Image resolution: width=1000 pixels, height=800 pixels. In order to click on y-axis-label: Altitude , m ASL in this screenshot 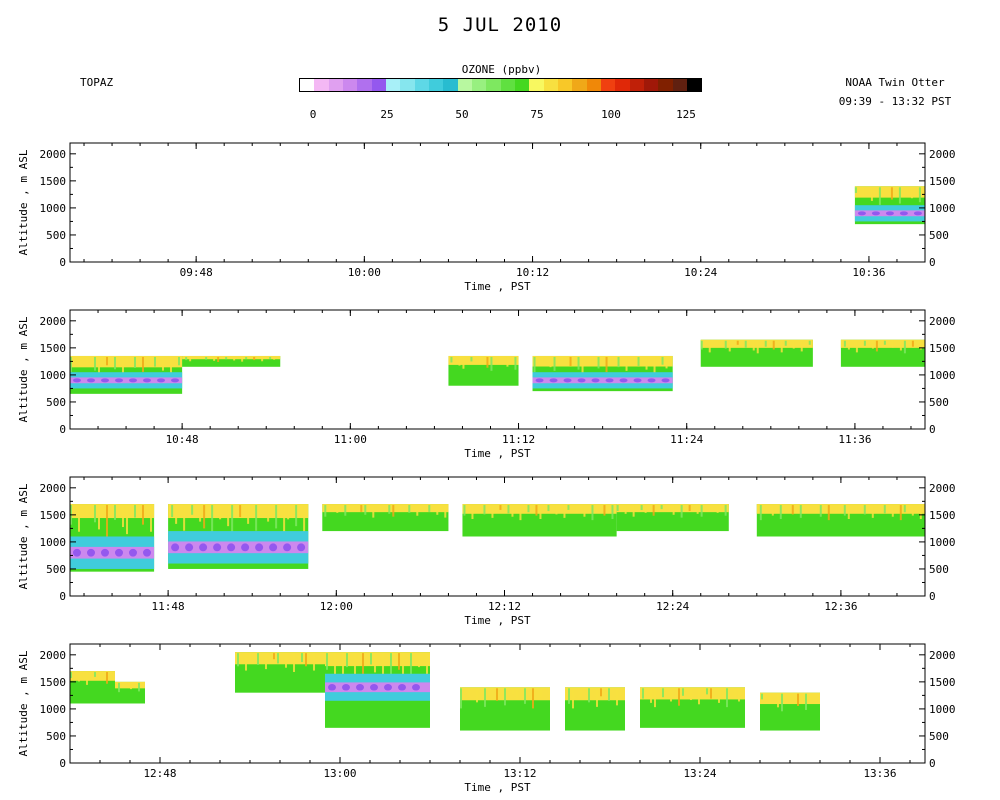, I will do `click(23, 202)`.